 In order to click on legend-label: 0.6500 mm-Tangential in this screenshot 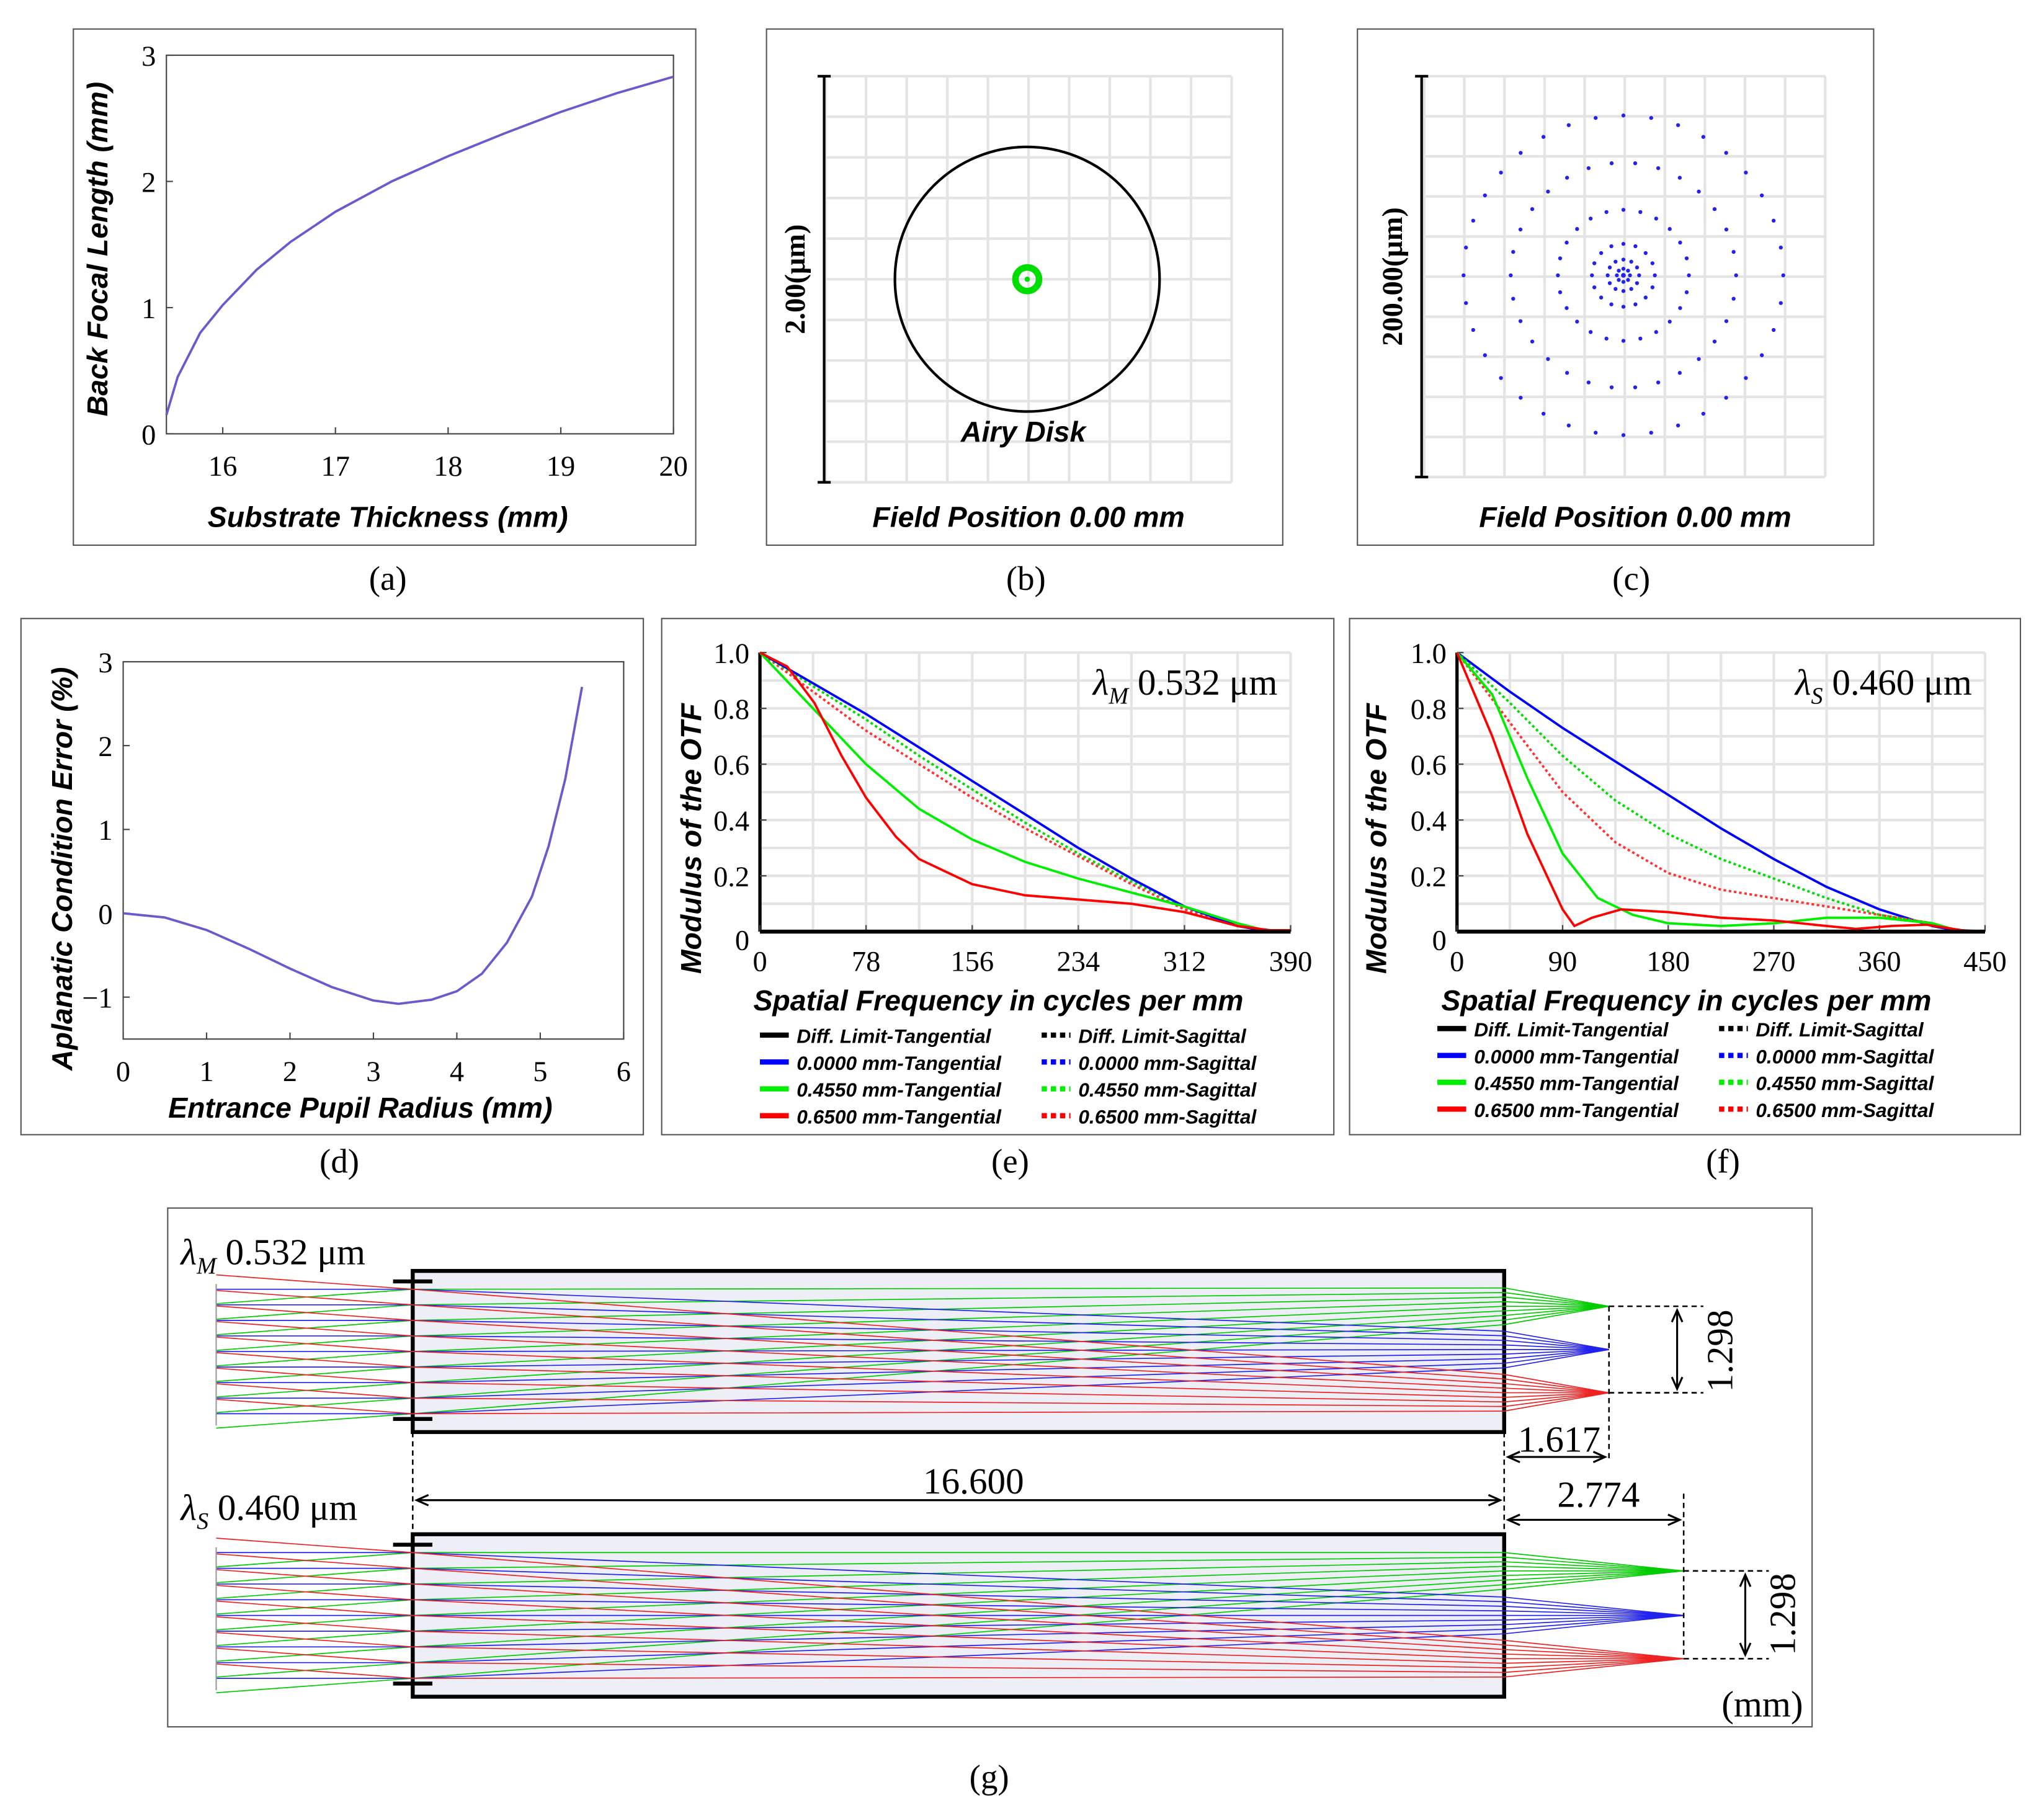, I will do `click(1577, 1110)`.